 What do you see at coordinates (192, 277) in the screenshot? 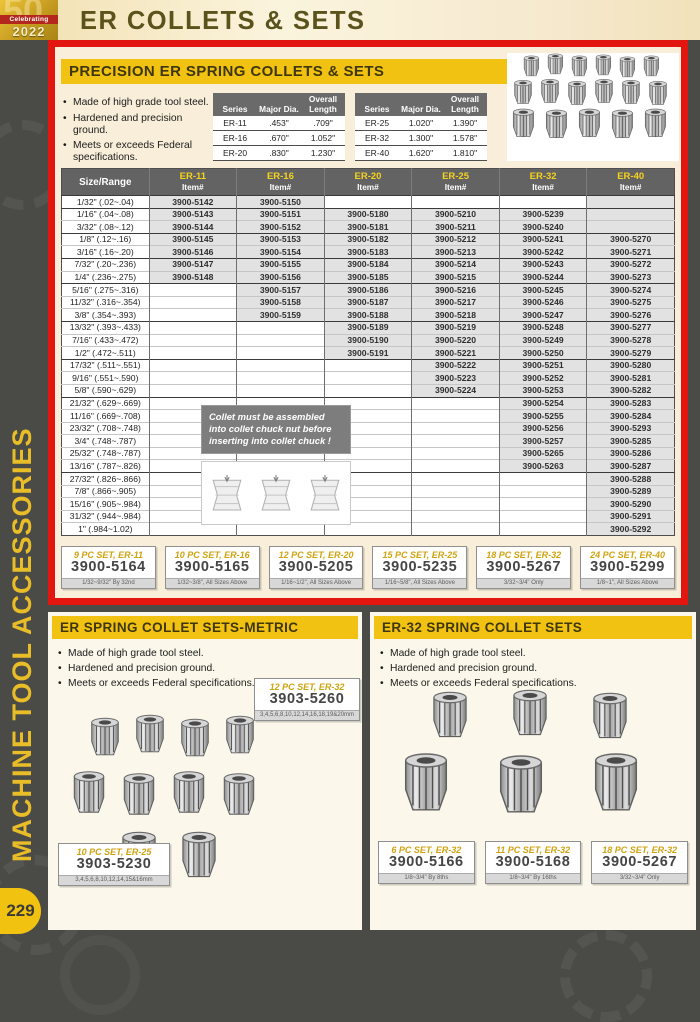
I see `item-cell: 3900-5148` at bounding box center [192, 277].